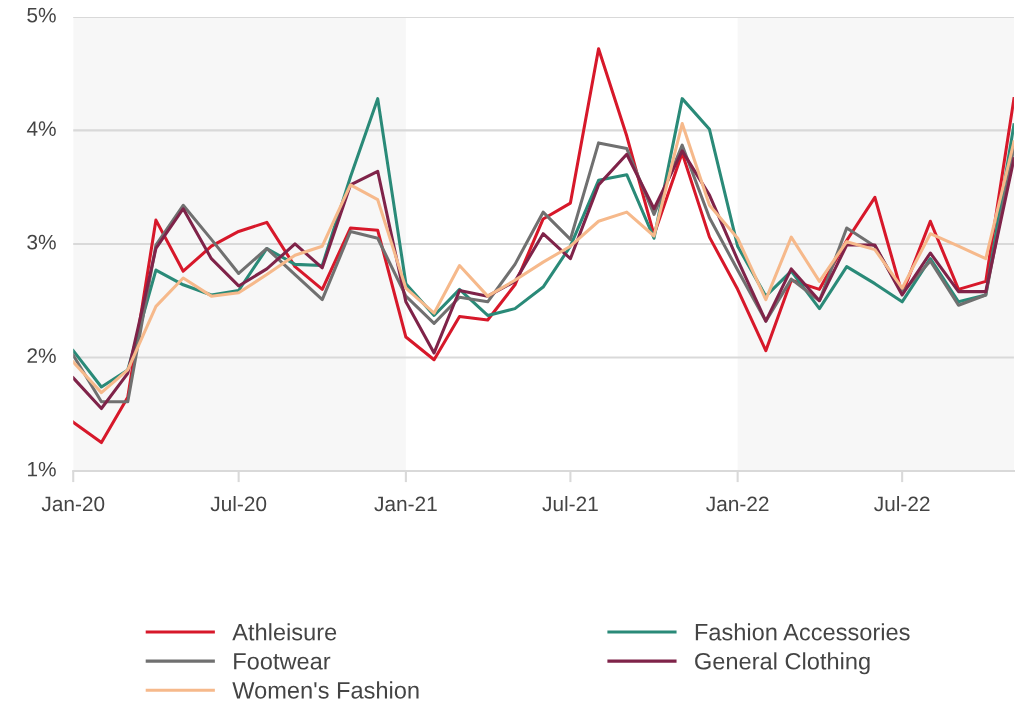 The height and width of the screenshot is (704, 1017). Describe the element at coordinates (282, 661) in the screenshot. I see `legend-label: Footwear` at that location.